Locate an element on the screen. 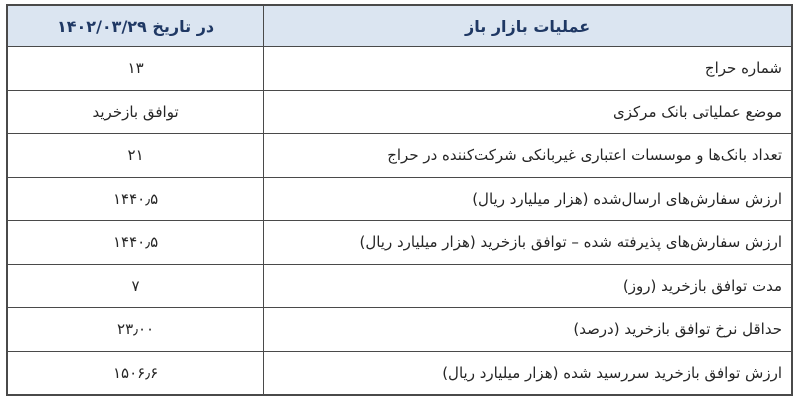  table-row: مدت توافق بازخرید (روز) ۷ is located at coordinates (399, 285).